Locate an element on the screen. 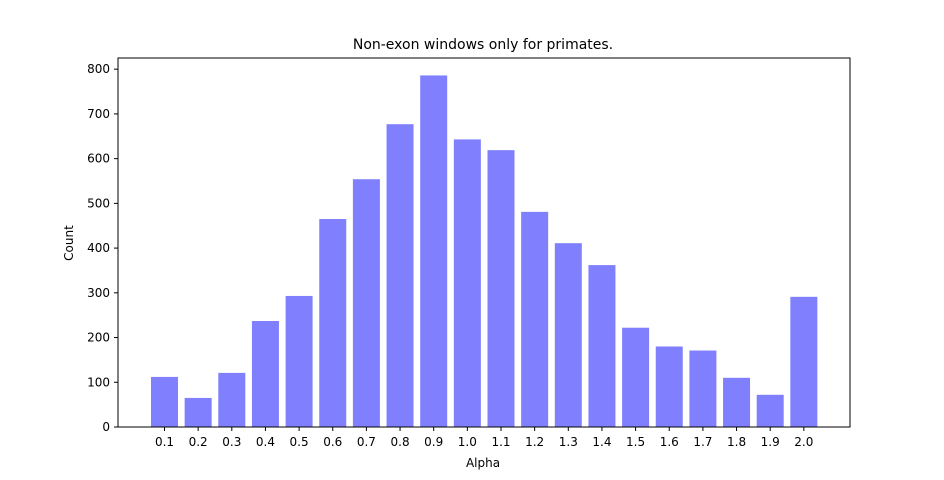 The image size is (944, 480). y-tick-label: 500 is located at coordinates (98, 203).